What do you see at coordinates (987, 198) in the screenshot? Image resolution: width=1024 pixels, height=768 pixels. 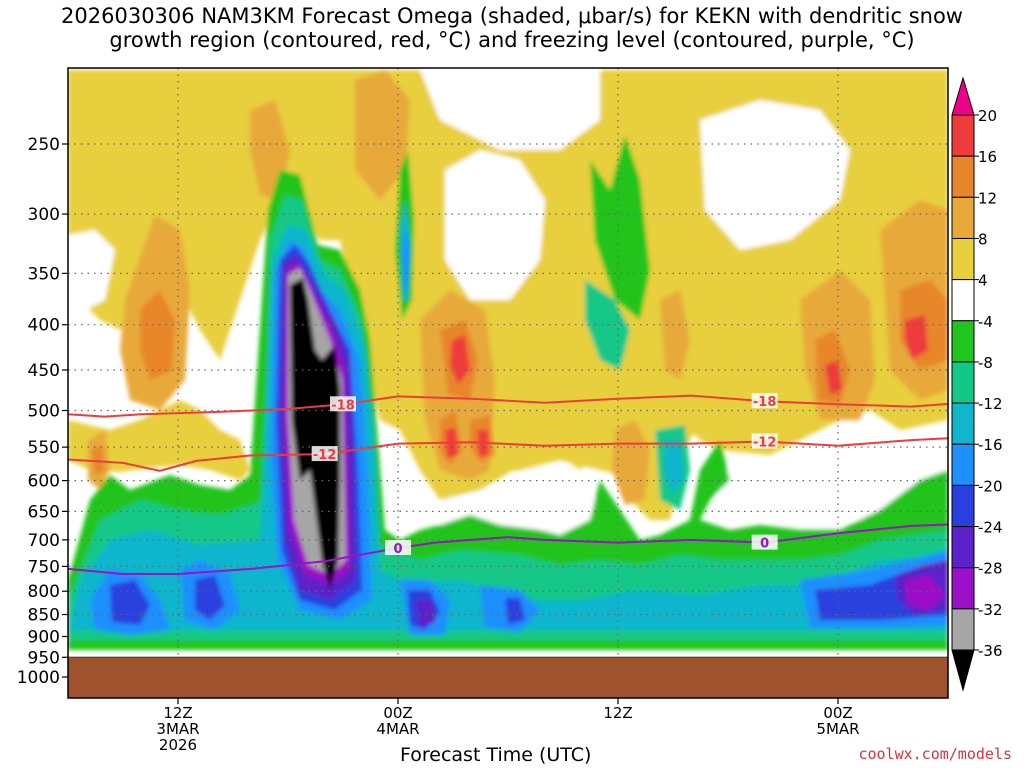 I see `colorbar-label: 12` at bounding box center [987, 198].